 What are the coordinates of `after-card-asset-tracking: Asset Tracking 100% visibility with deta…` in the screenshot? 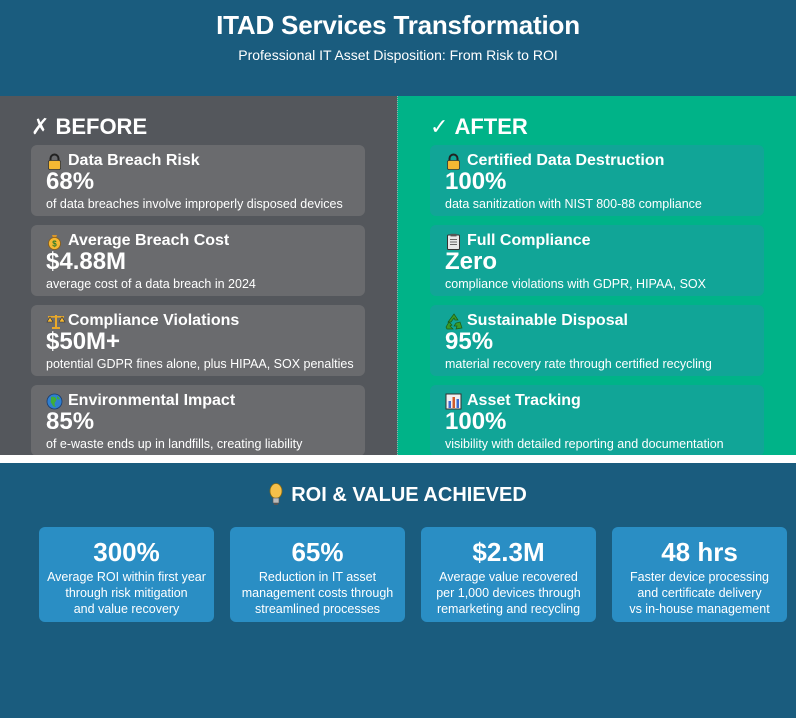 It's located at (597, 420).